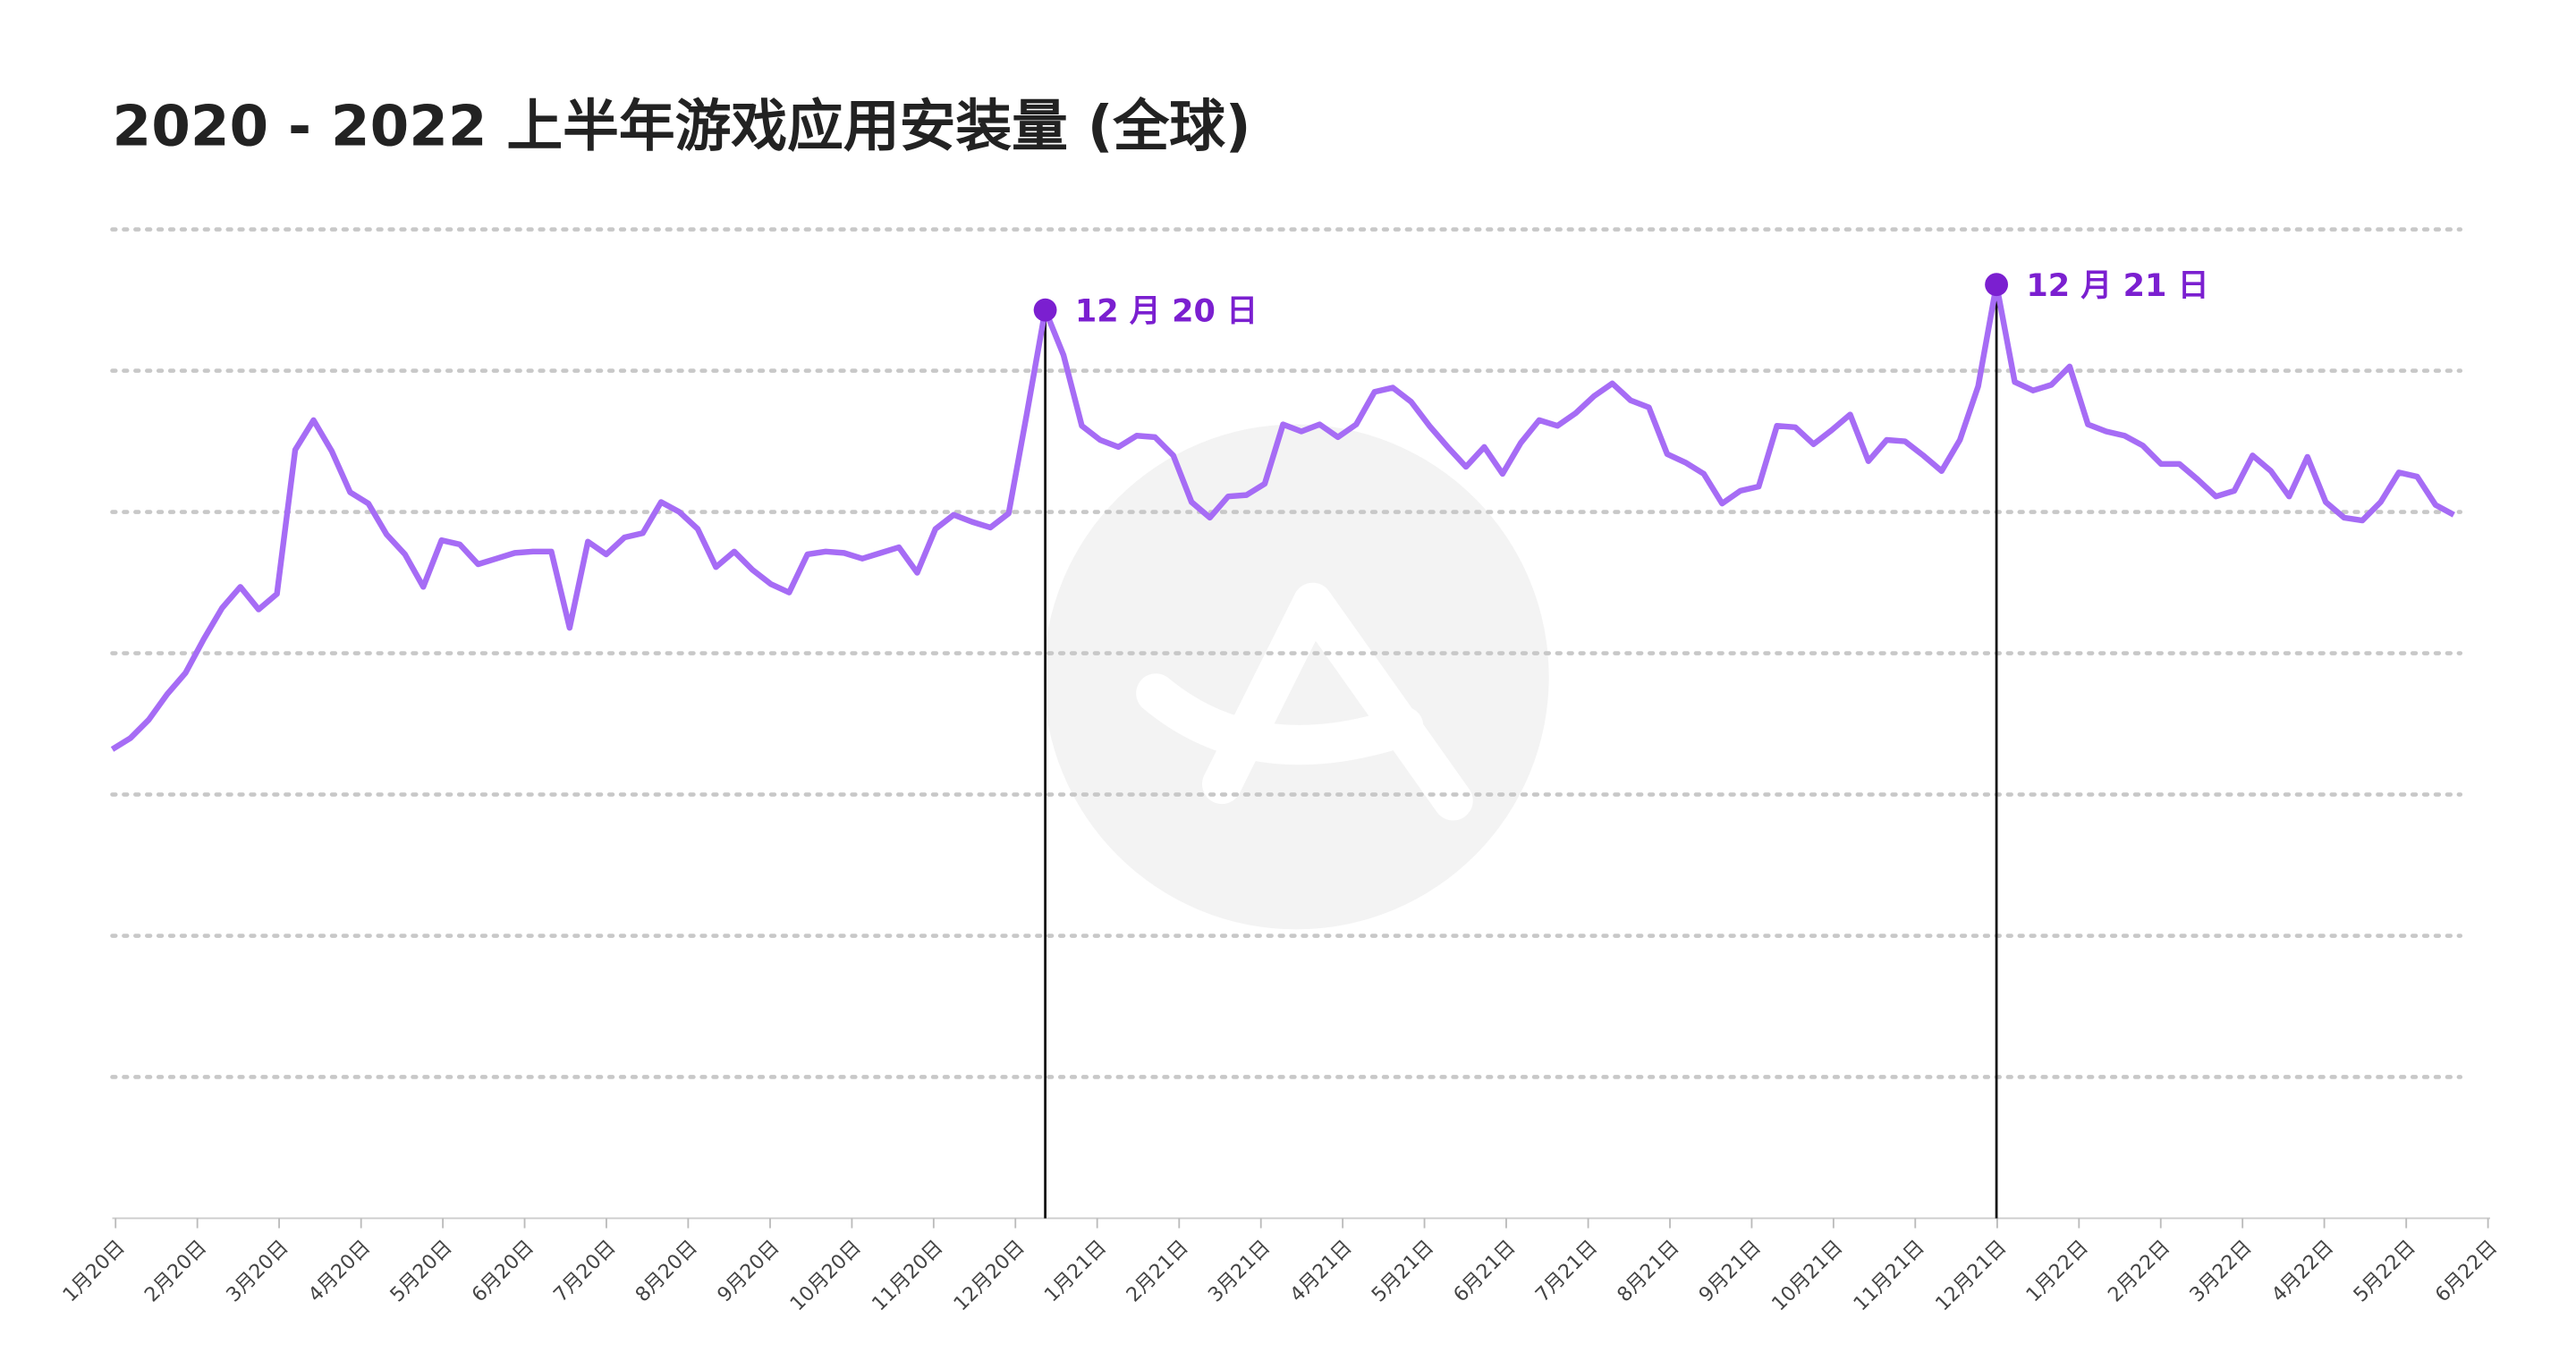 This screenshot has height=1352, width=2576. I want to click on x-tick-label: 8月20日, so click(666, 1271).